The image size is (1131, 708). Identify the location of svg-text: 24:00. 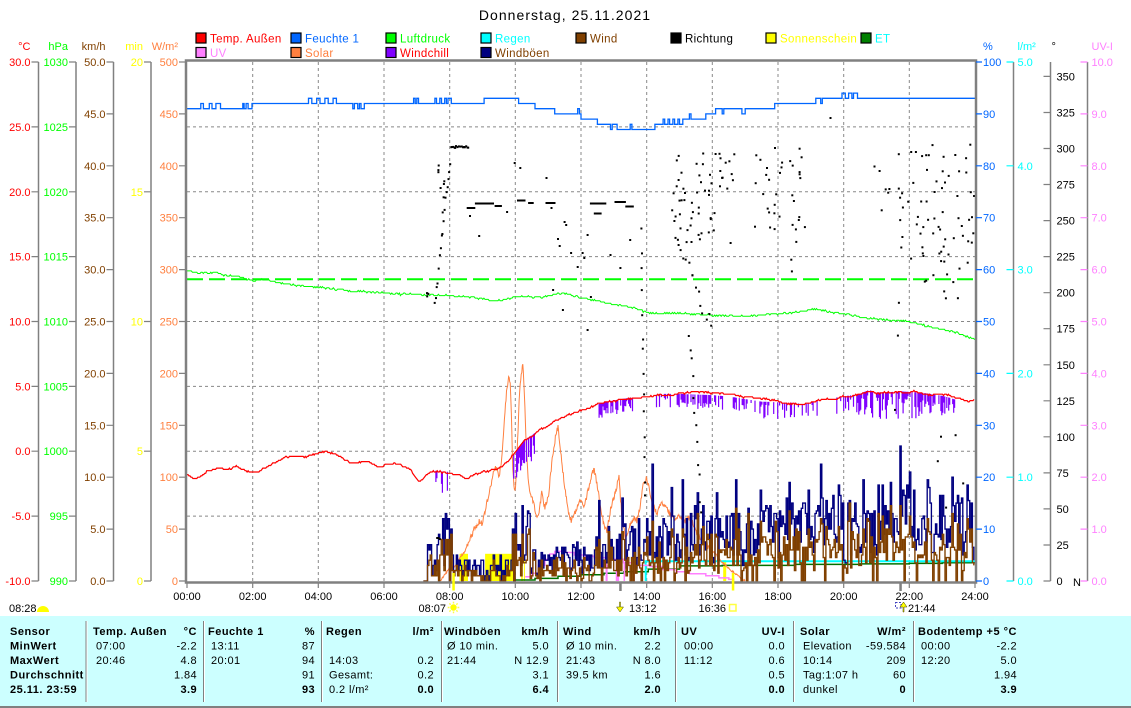
(975, 597).